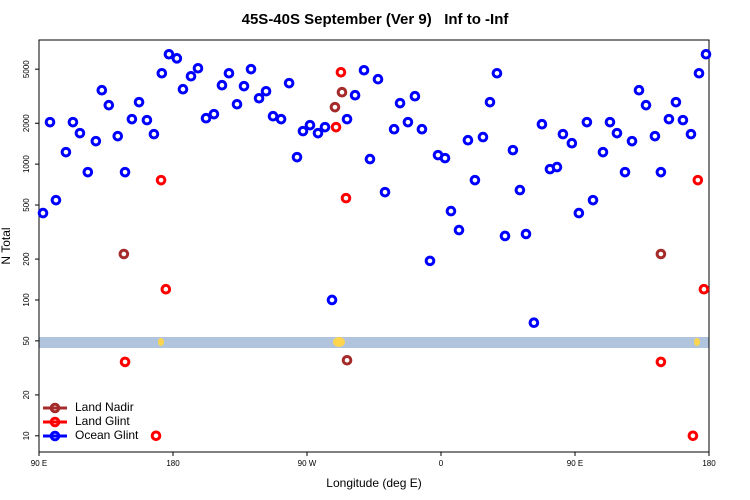  Describe the element at coordinates (26, 394) in the screenshot. I see `y-tick-label: 20` at that location.